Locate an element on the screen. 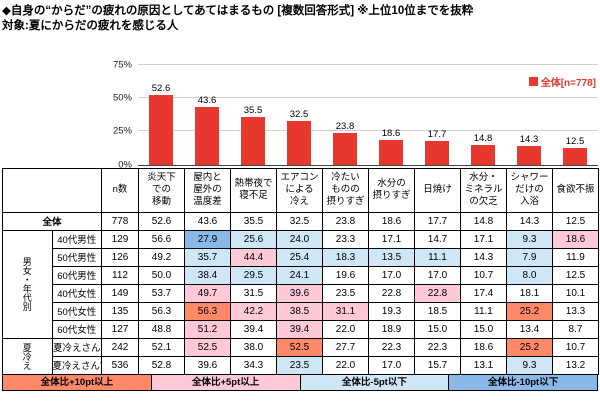  value-cell: 24.1 is located at coordinates (299, 275).